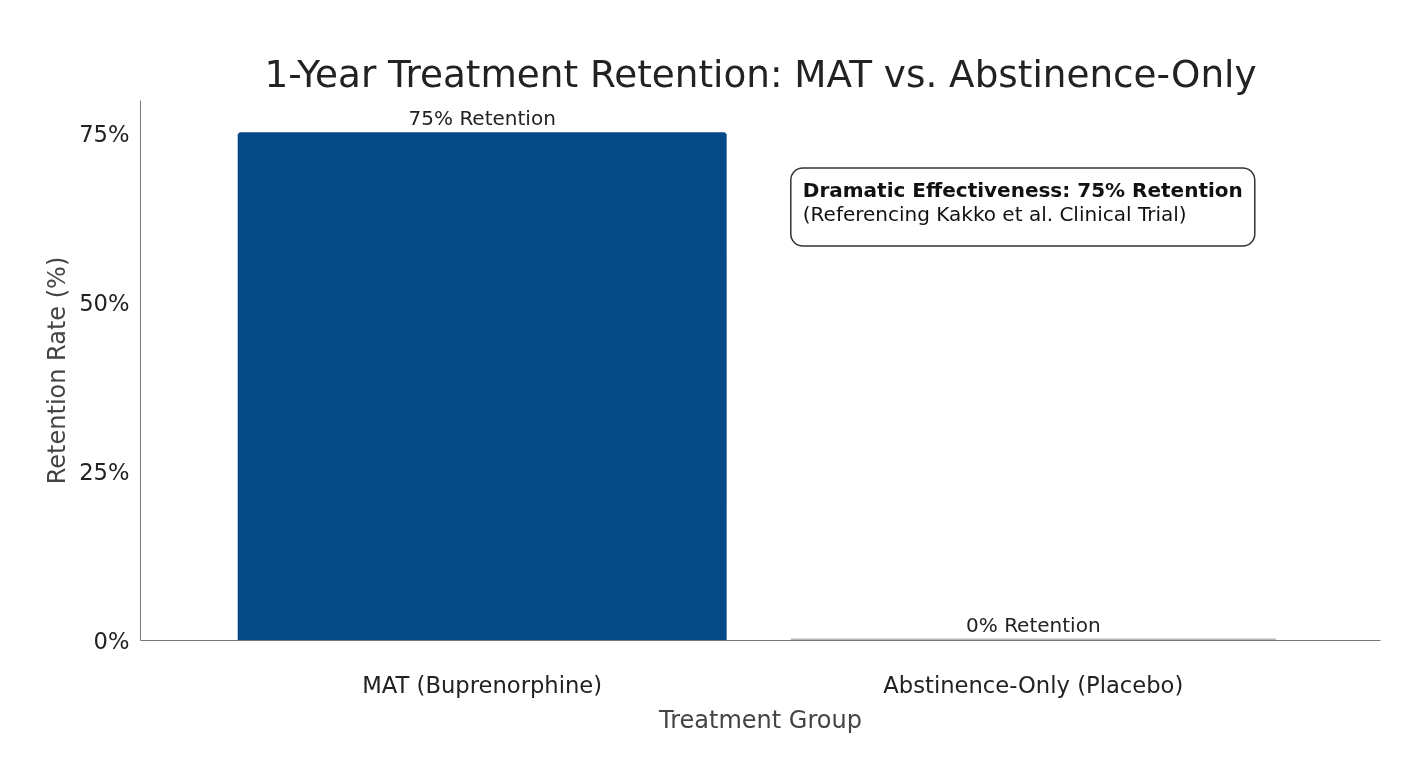 This screenshot has width=1408, height=768. I want to click on y-axis-title: Retention Rate (%), so click(57, 370).